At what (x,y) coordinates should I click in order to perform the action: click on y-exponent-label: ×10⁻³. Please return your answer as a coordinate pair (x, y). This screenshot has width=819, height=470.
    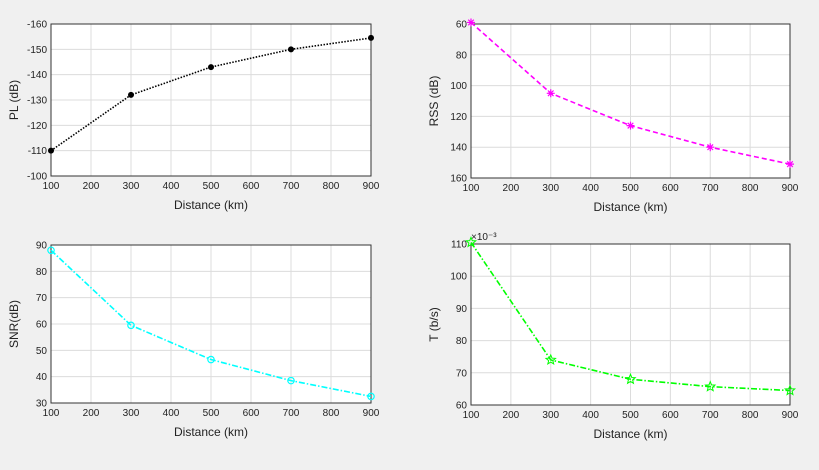
    Looking at the image, I should click on (484, 237).